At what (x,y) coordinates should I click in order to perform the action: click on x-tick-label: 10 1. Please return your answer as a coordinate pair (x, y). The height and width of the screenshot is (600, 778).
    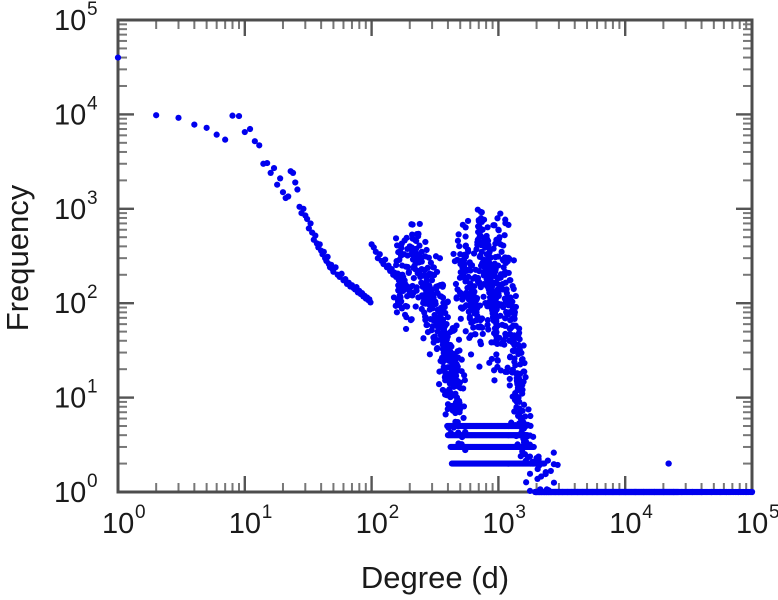
    Looking at the image, I should click on (251, 521).